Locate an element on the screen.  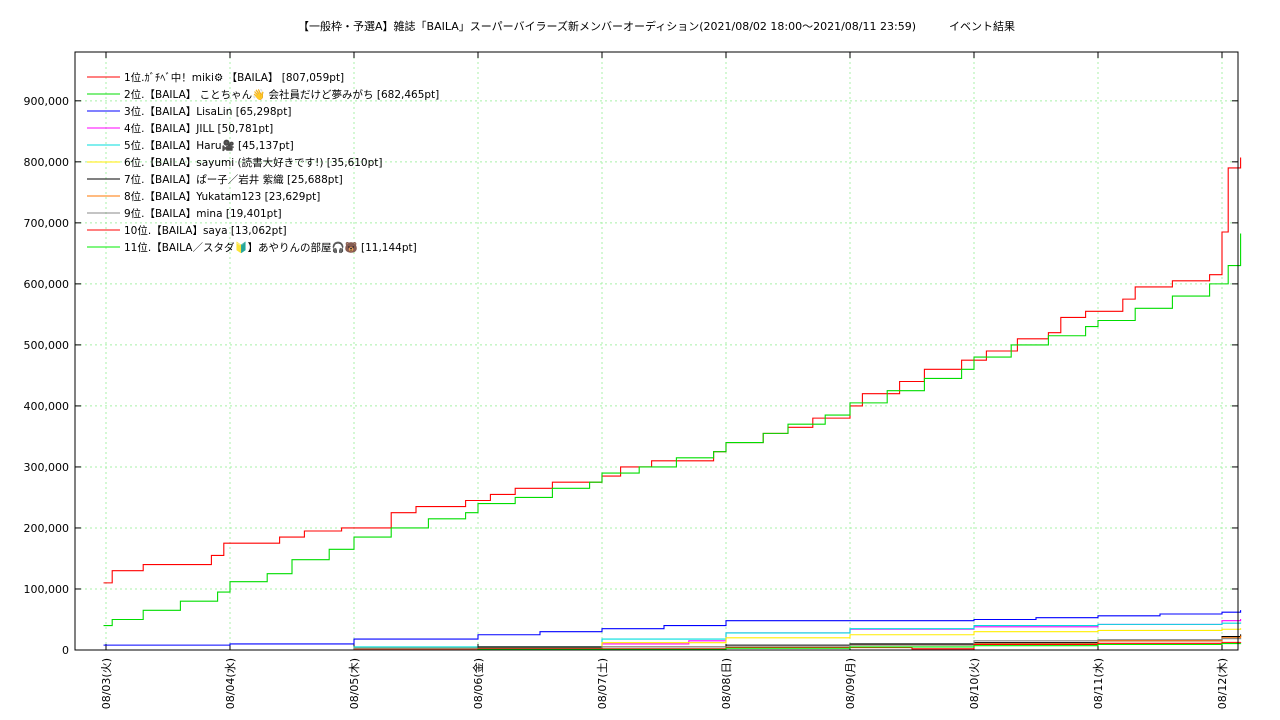
y-tick-label: 900,000 is located at coordinates (47, 101).